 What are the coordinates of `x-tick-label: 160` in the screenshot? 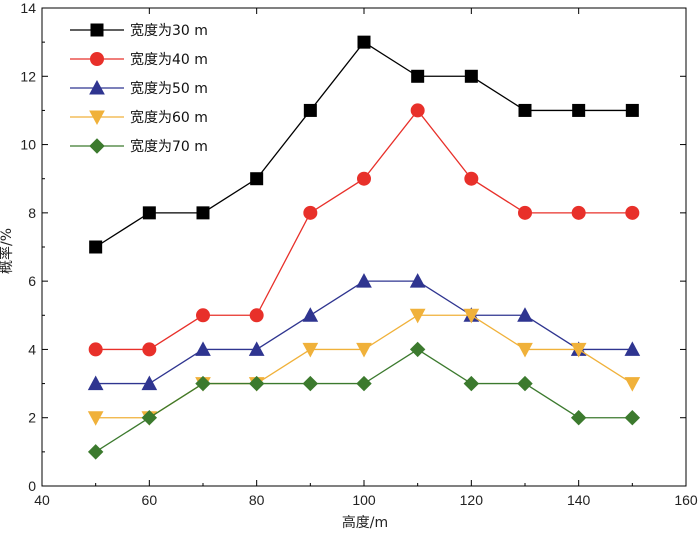 It's located at (686, 500).